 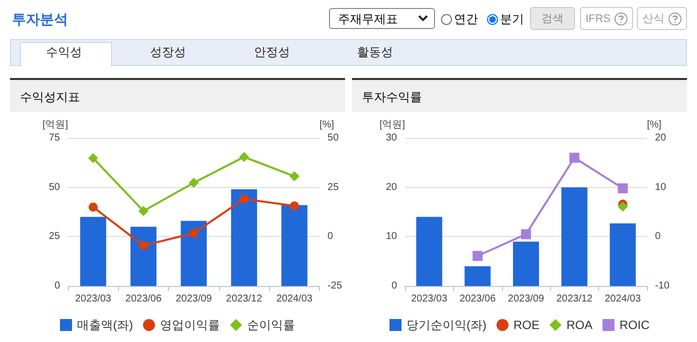 What do you see at coordinates (662, 286) in the screenshot?
I see `y2-tick-label: -10` at bounding box center [662, 286].